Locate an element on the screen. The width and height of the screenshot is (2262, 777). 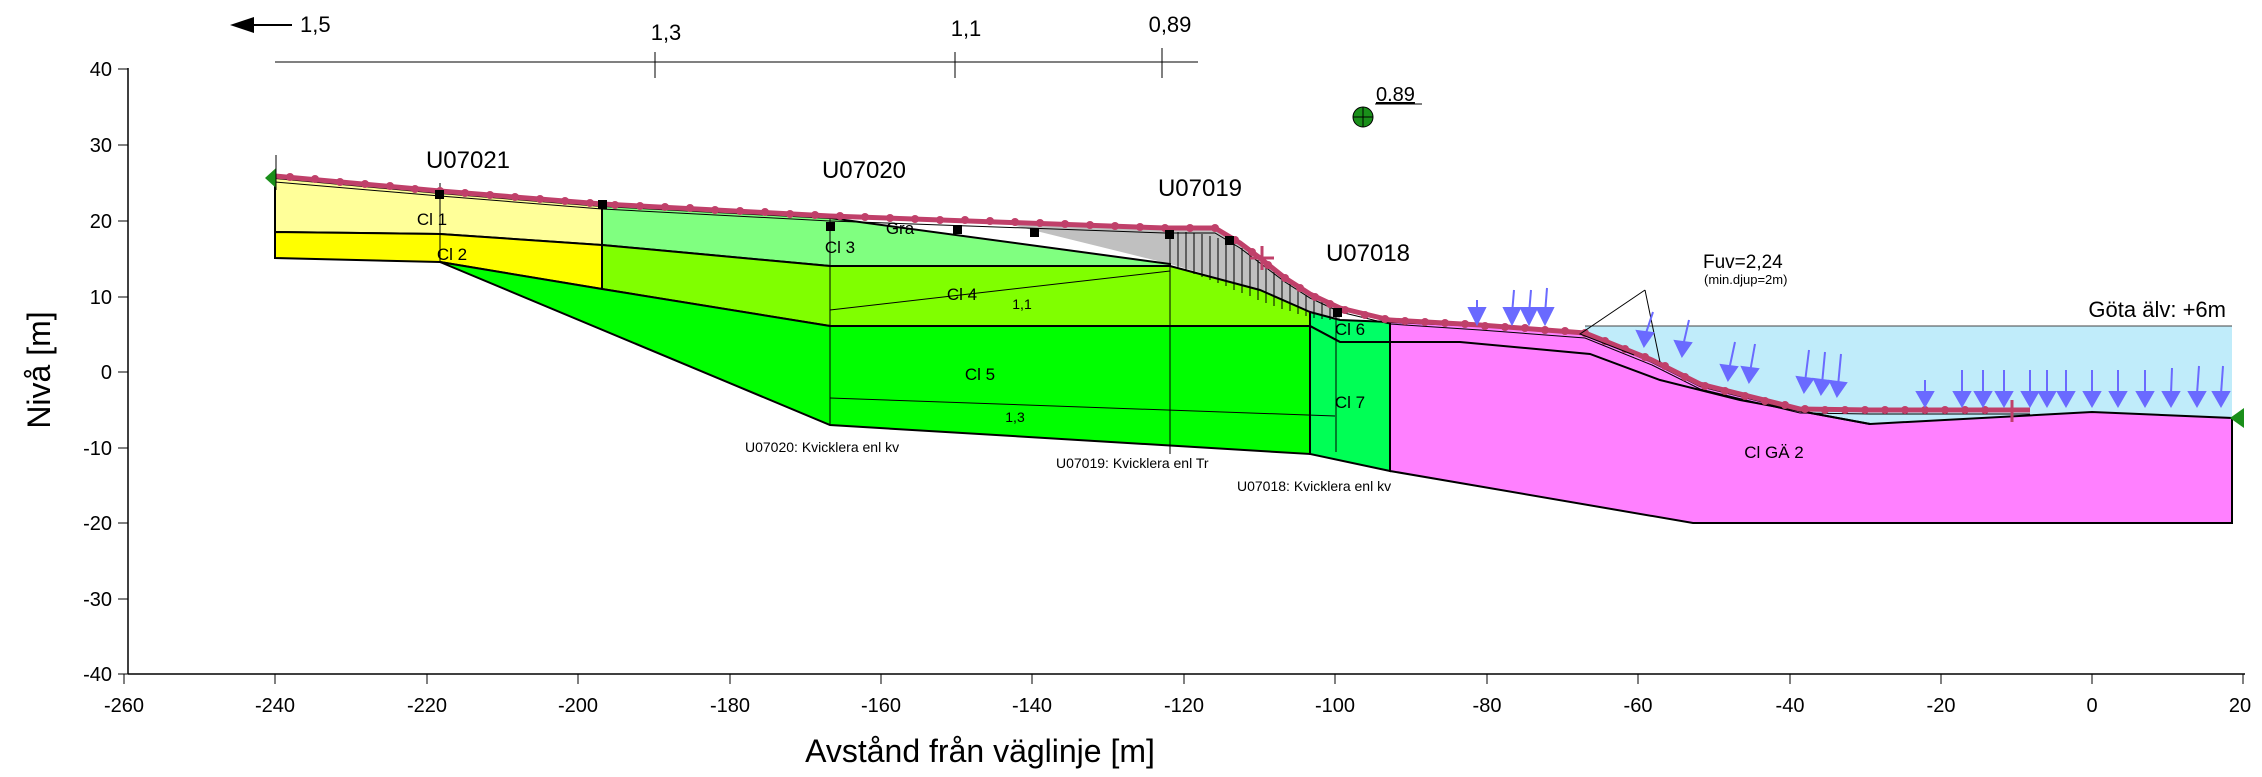
scale-label: 0,89 is located at coordinates (1170, 24).